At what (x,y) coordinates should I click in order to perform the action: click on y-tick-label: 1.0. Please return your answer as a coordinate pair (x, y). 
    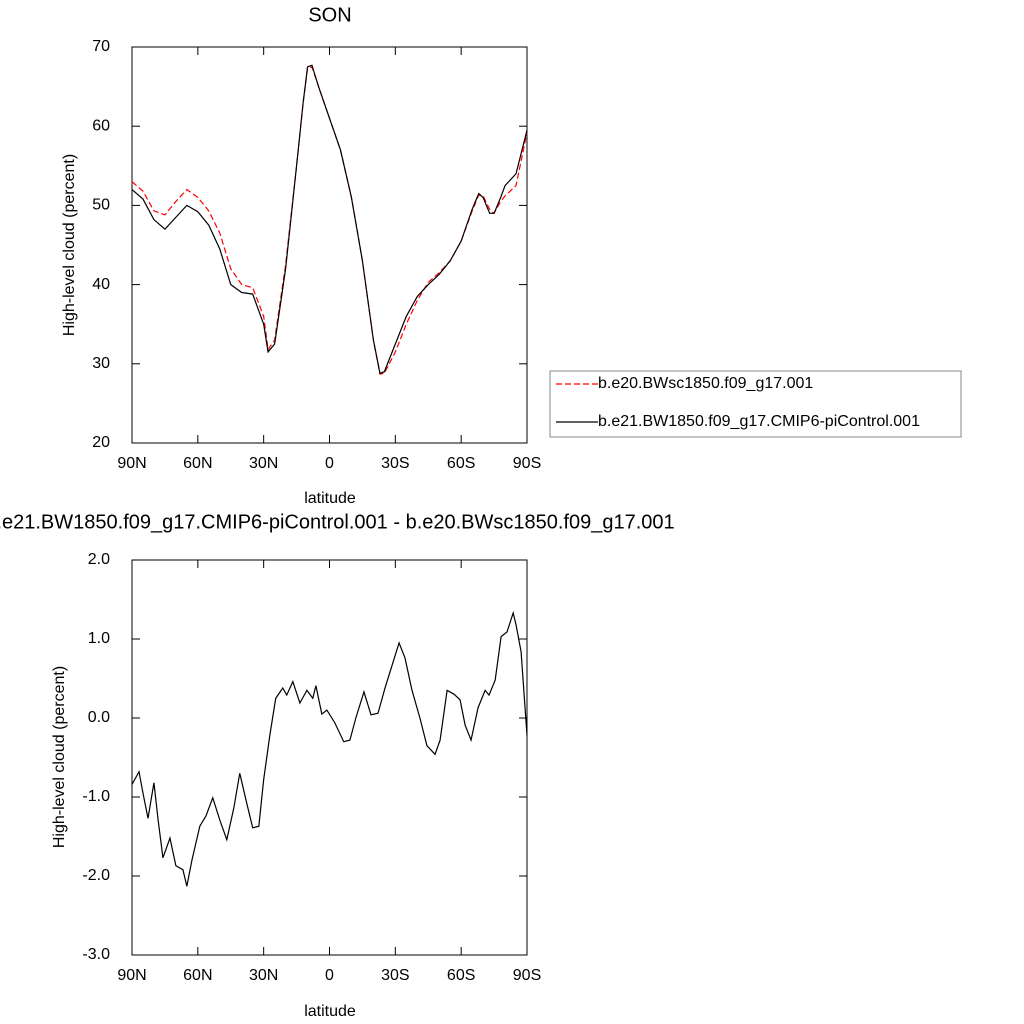
    Looking at the image, I should click on (99, 638).